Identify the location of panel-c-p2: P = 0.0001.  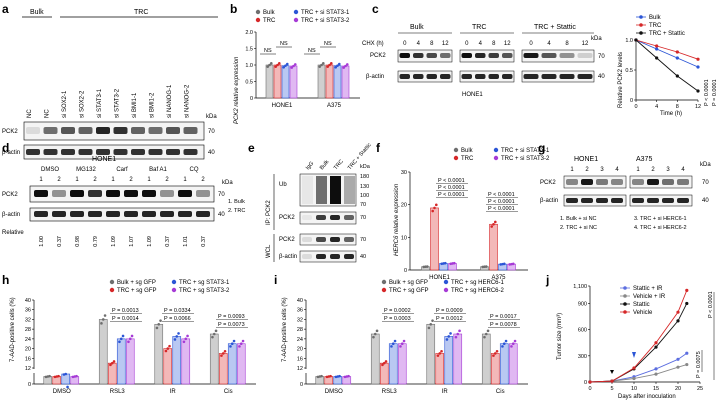
(715, 92).